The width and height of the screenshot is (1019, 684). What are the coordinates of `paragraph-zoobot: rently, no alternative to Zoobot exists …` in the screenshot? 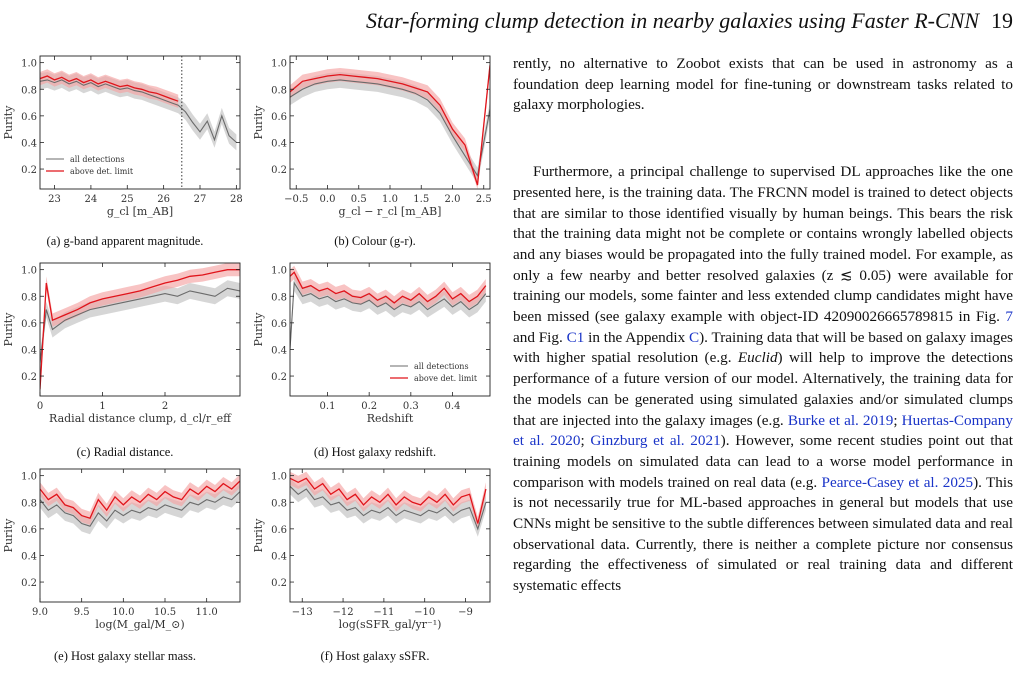 It's located at (763, 84).